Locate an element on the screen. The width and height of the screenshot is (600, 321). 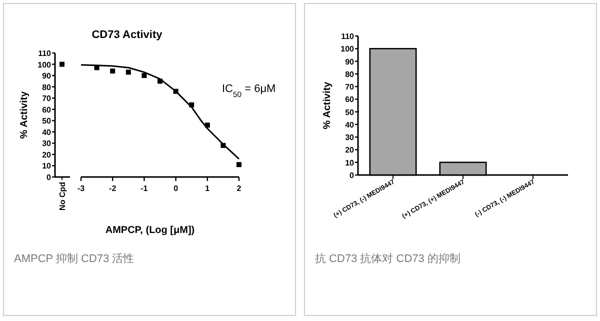
x-tick-label: -3 is located at coordinates (81, 188).